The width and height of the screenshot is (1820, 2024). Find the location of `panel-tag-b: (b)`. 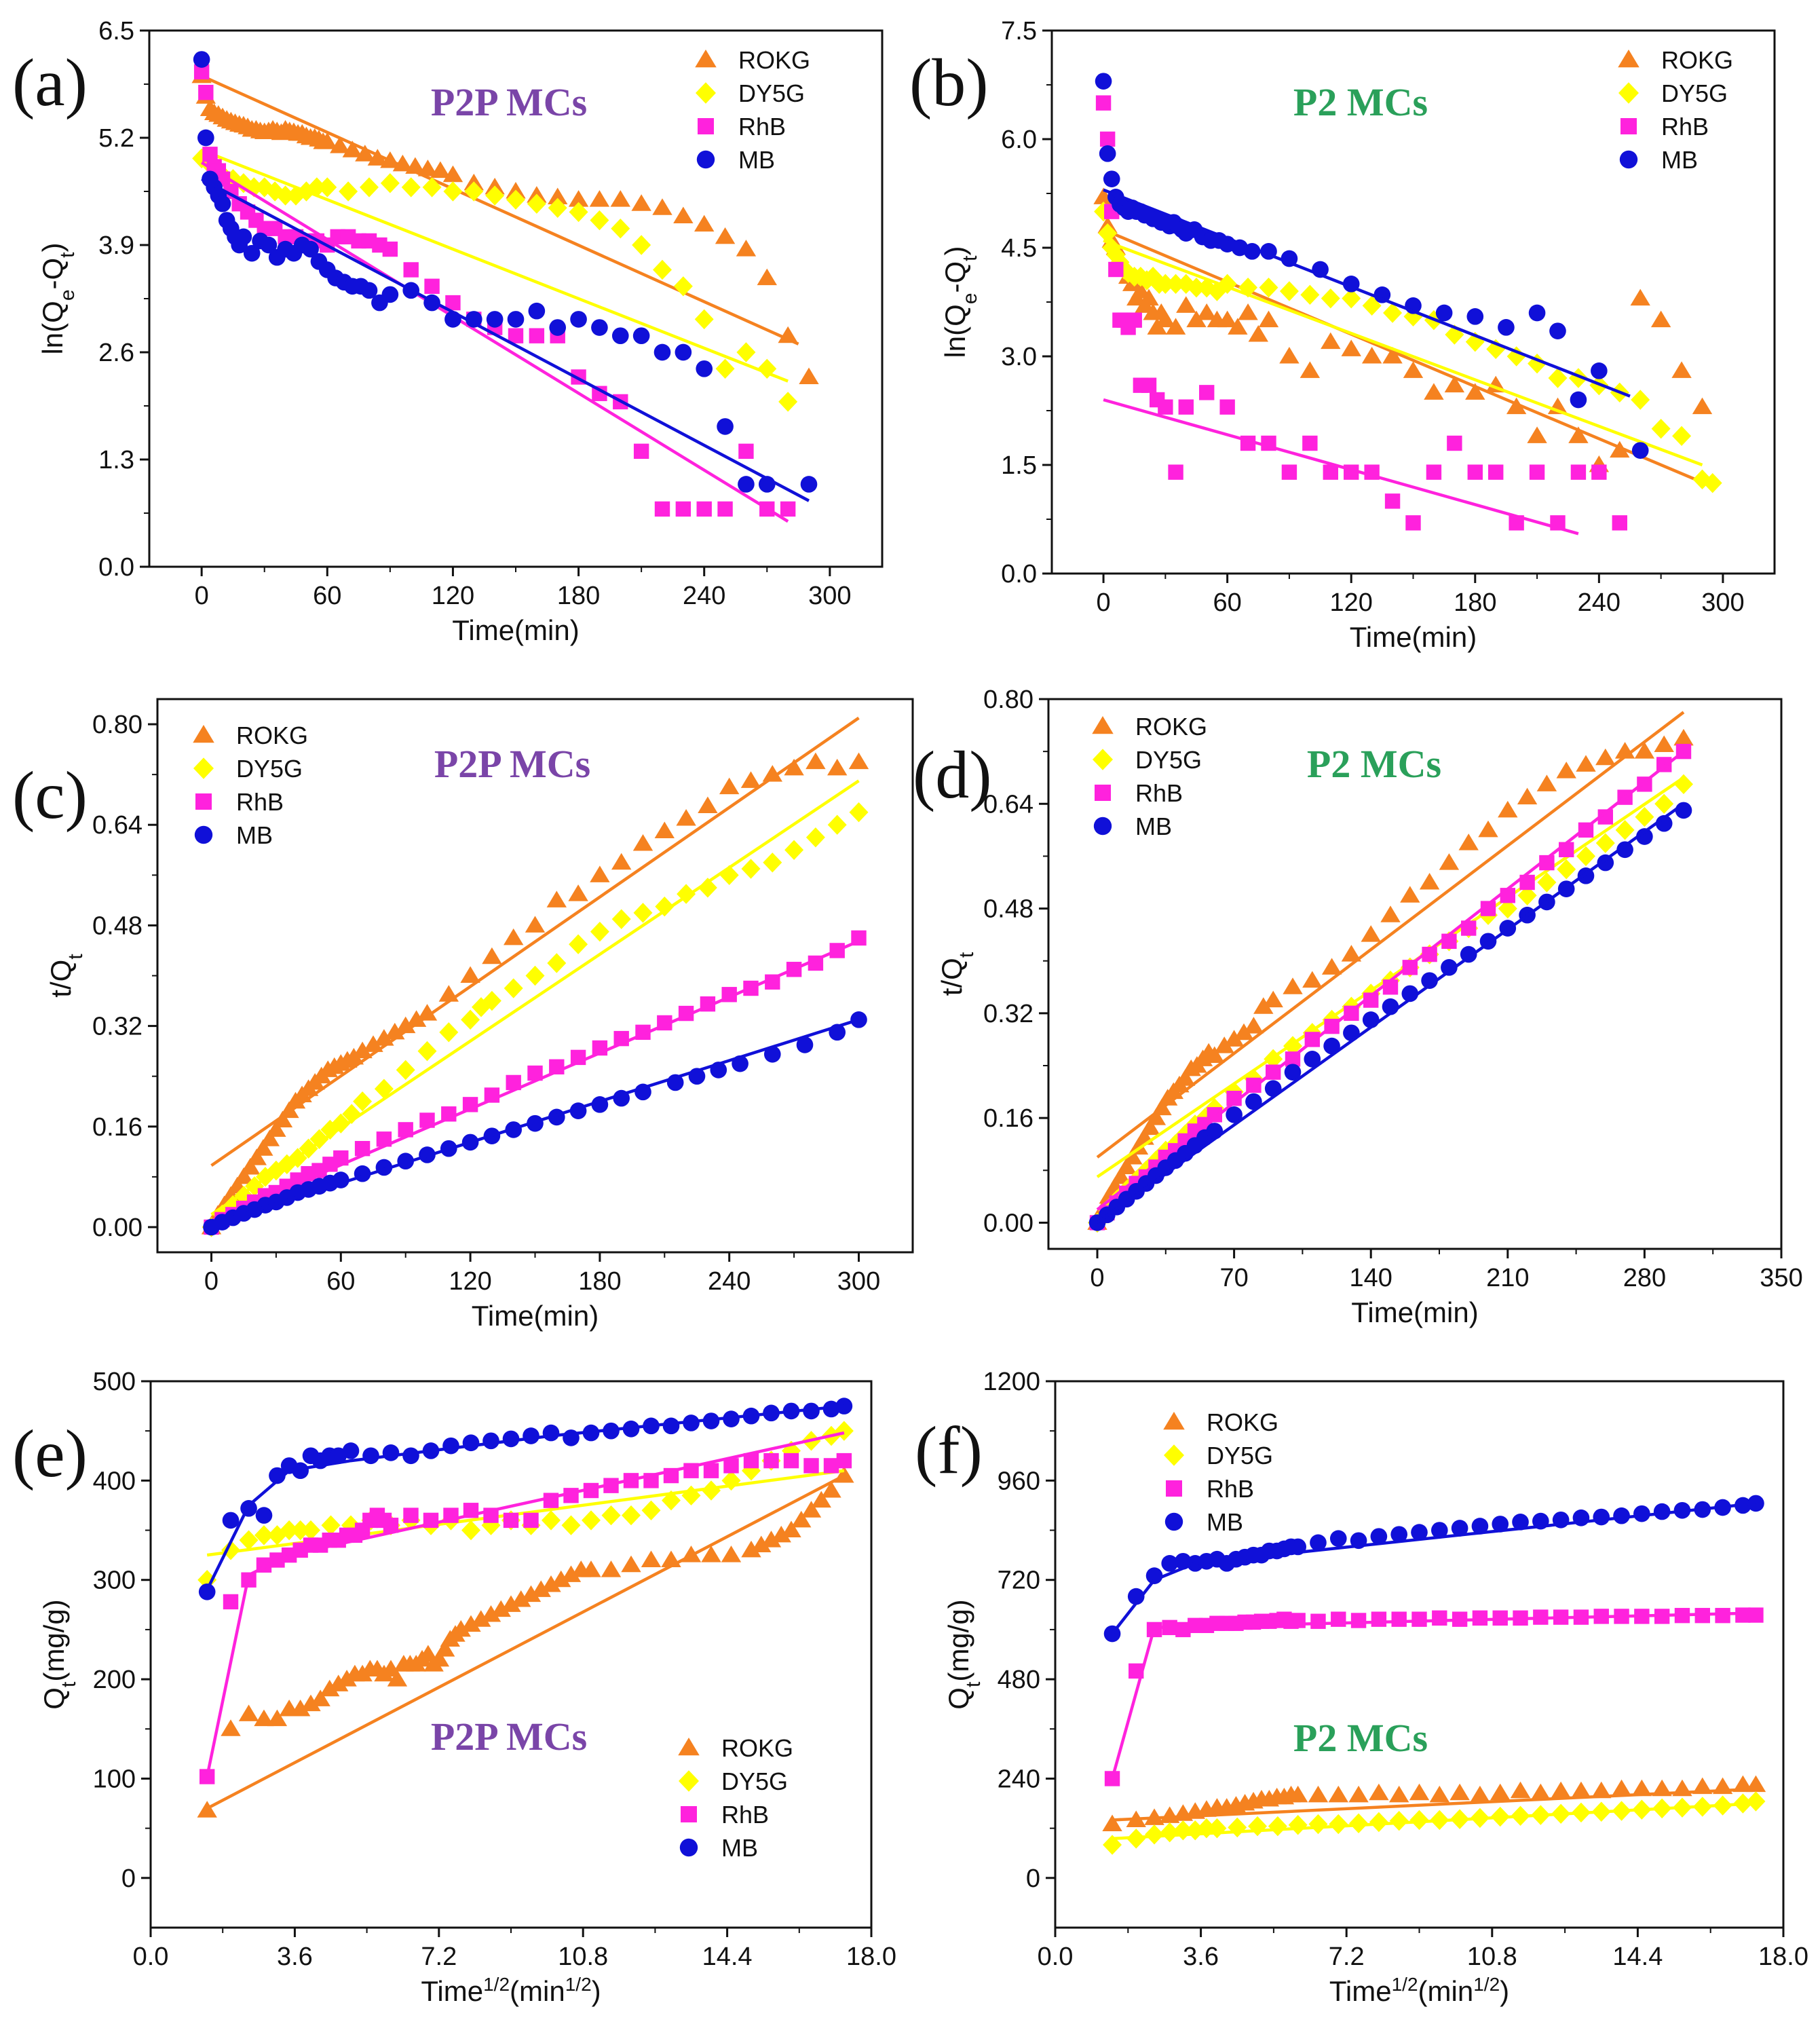

panel-tag-b: (b) is located at coordinates (949, 83).